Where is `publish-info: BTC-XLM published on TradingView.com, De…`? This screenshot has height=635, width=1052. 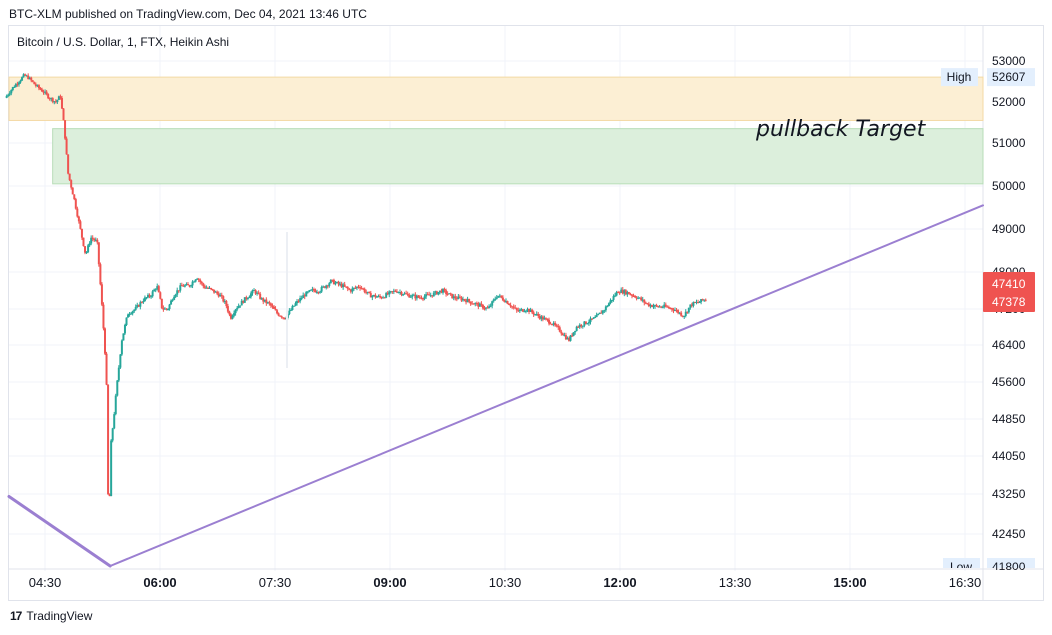
publish-info: BTC-XLM published on TradingView.com, De… is located at coordinates (188, 14).